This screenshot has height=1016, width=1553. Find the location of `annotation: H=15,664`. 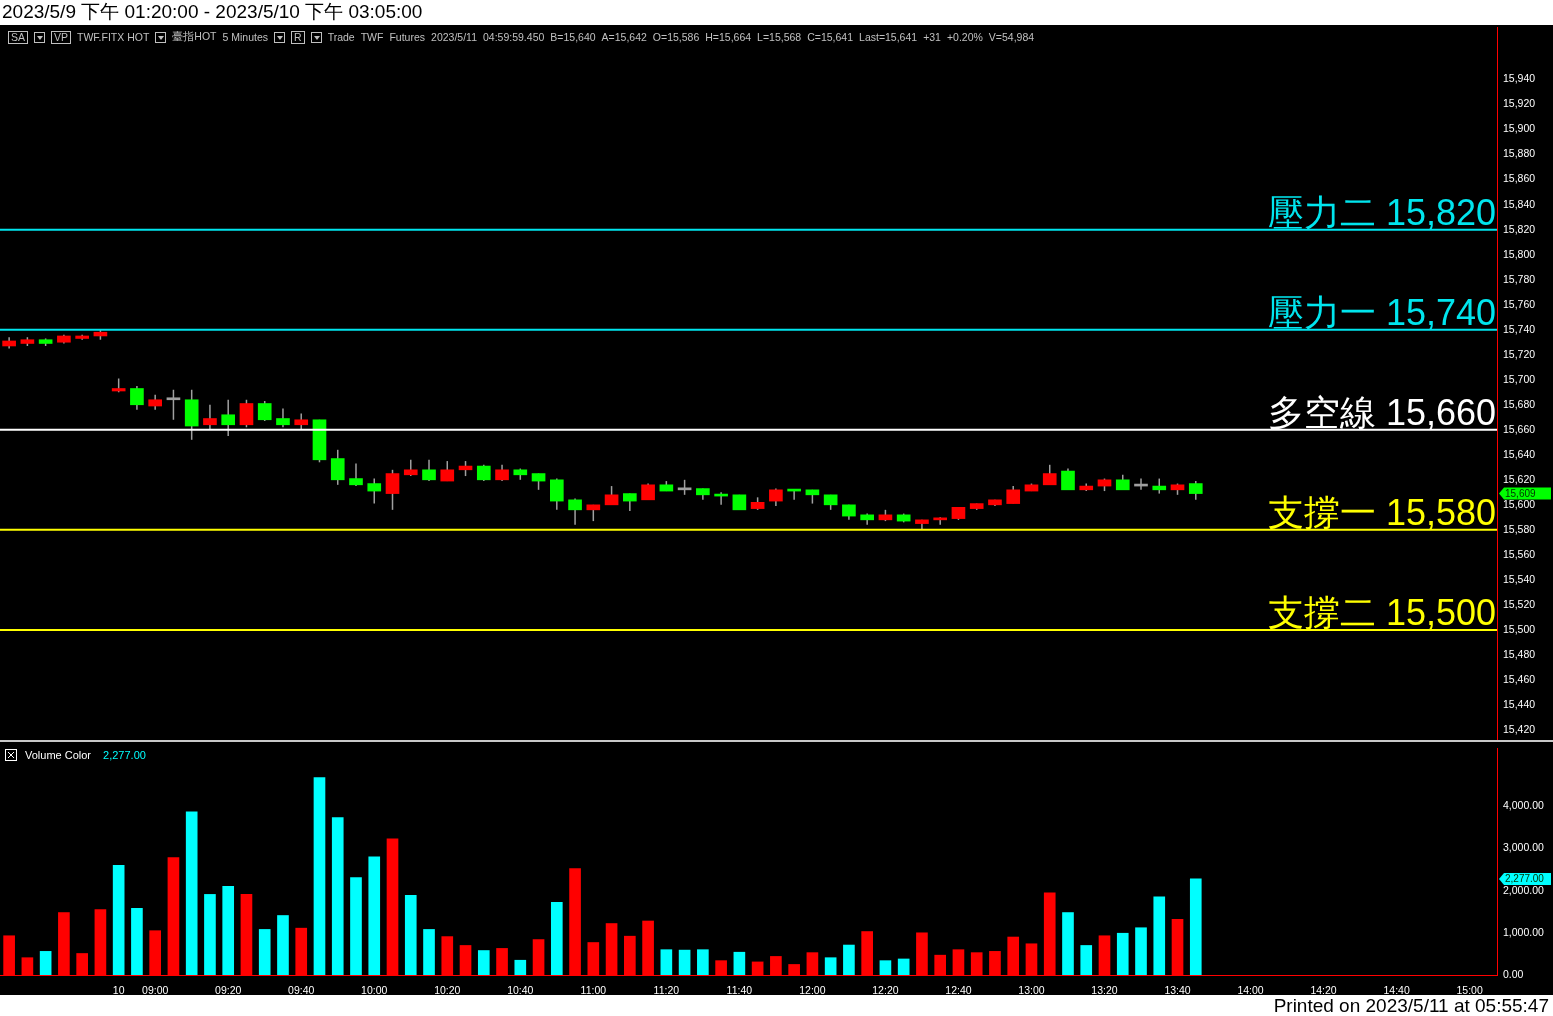

annotation: H=15,664 is located at coordinates (728, 37).